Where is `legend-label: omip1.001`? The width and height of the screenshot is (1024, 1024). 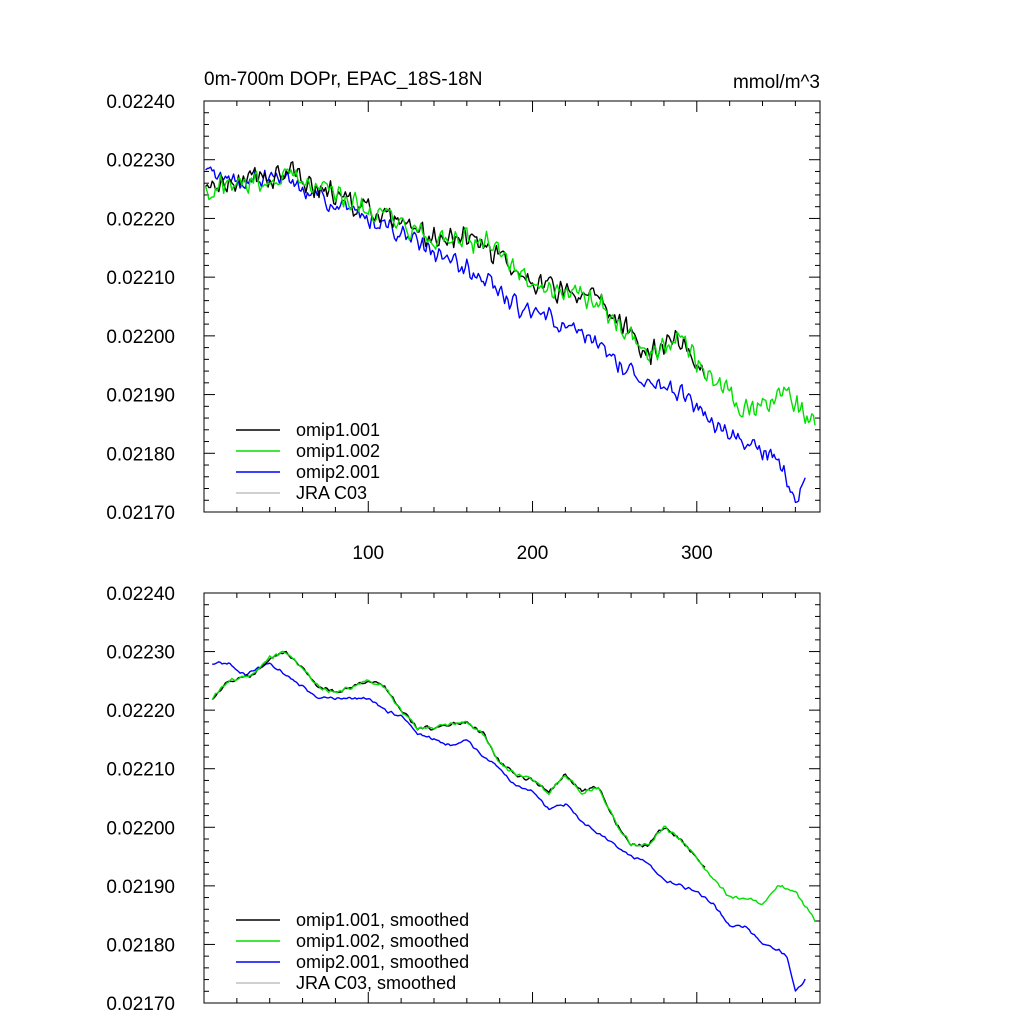 legend-label: omip1.001 is located at coordinates (338, 430).